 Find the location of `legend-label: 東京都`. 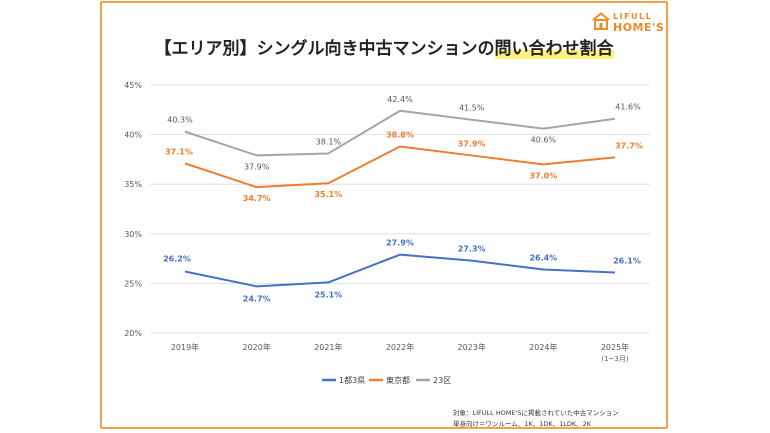

legend-label: 東京都 is located at coordinates (398, 380).